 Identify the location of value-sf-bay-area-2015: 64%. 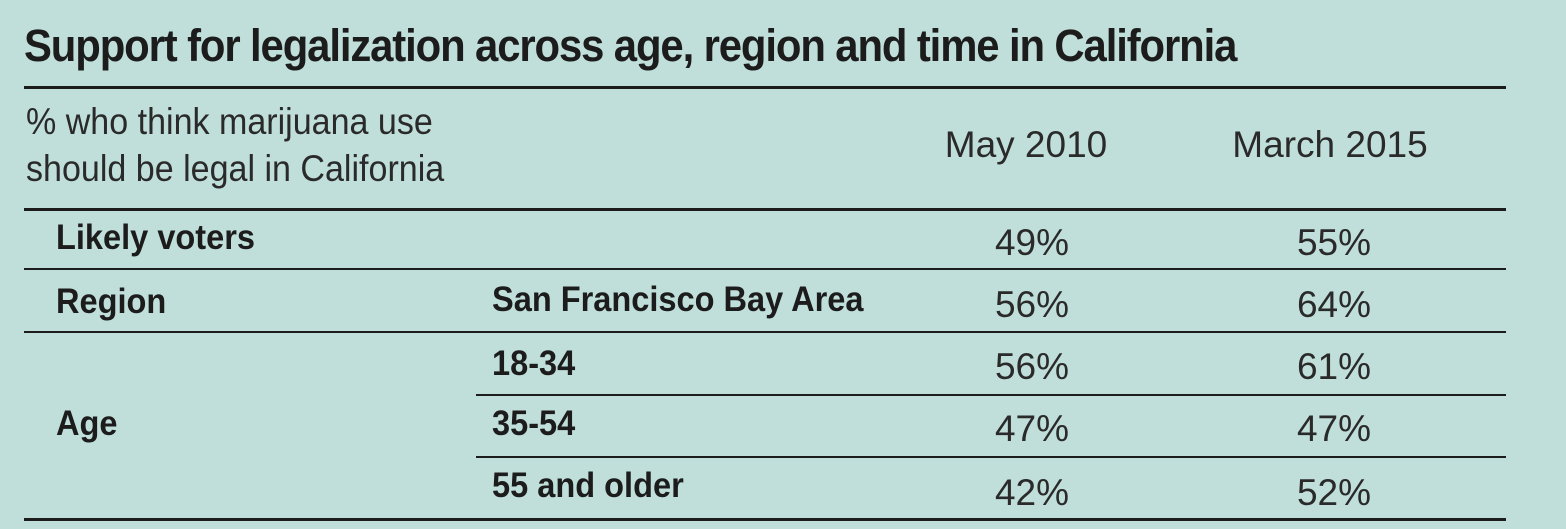
(1334, 304).